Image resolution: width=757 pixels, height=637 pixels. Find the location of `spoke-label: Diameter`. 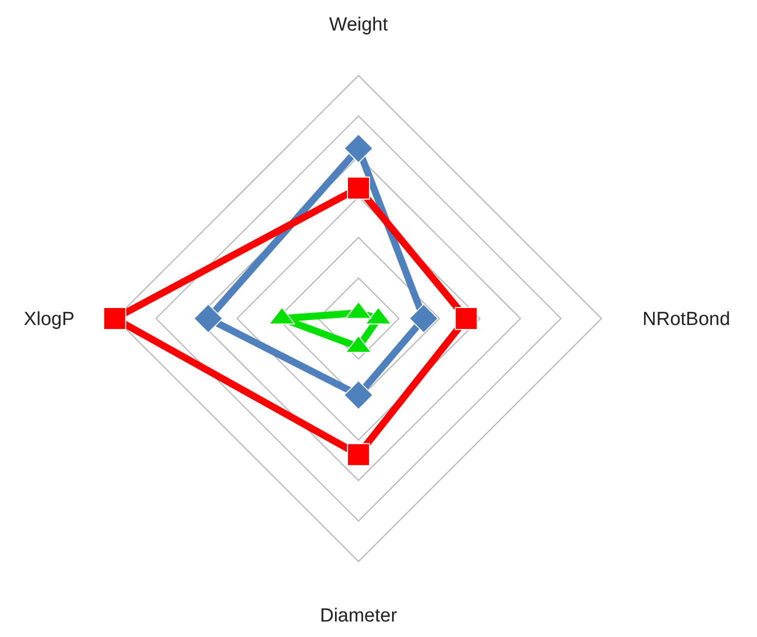

spoke-label: Diameter is located at coordinates (359, 616).